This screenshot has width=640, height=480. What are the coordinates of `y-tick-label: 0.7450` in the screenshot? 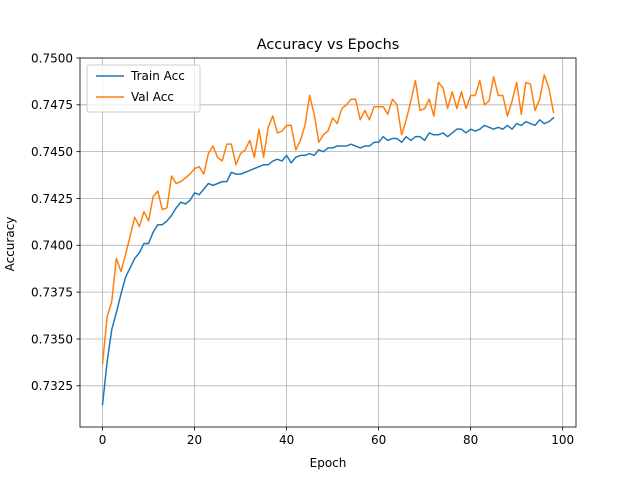 It's located at (52, 152).